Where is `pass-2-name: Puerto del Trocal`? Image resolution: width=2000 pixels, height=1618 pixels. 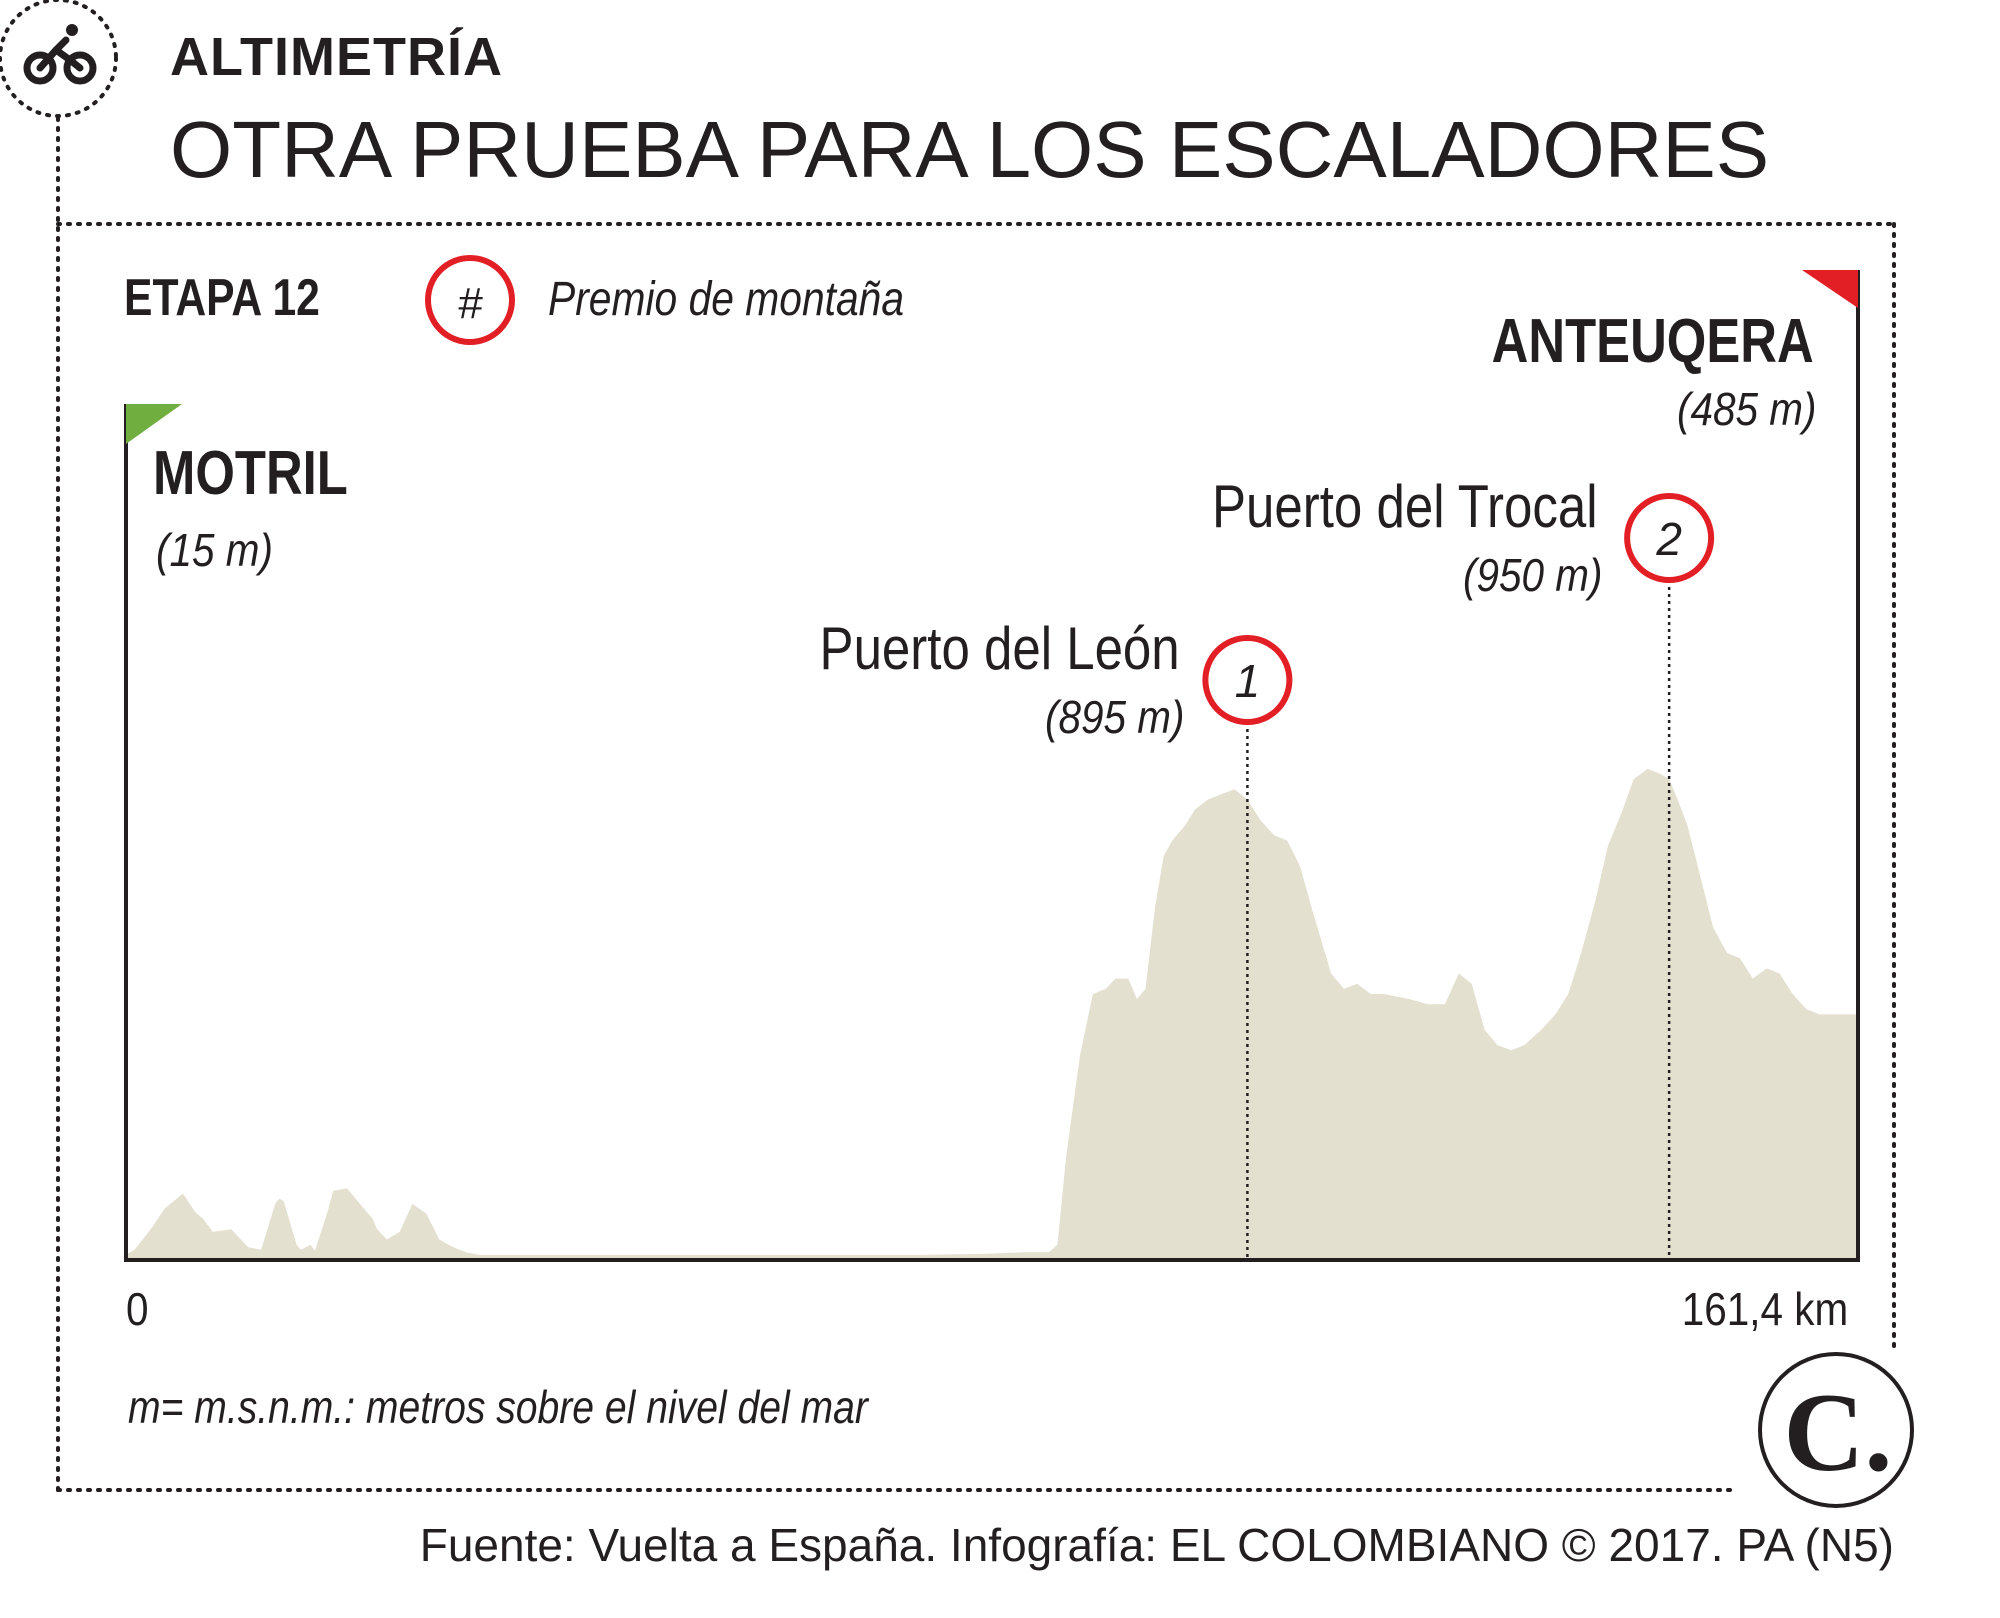
pass-2-name: Puerto del Trocal is located at coordinates (1405, 506).